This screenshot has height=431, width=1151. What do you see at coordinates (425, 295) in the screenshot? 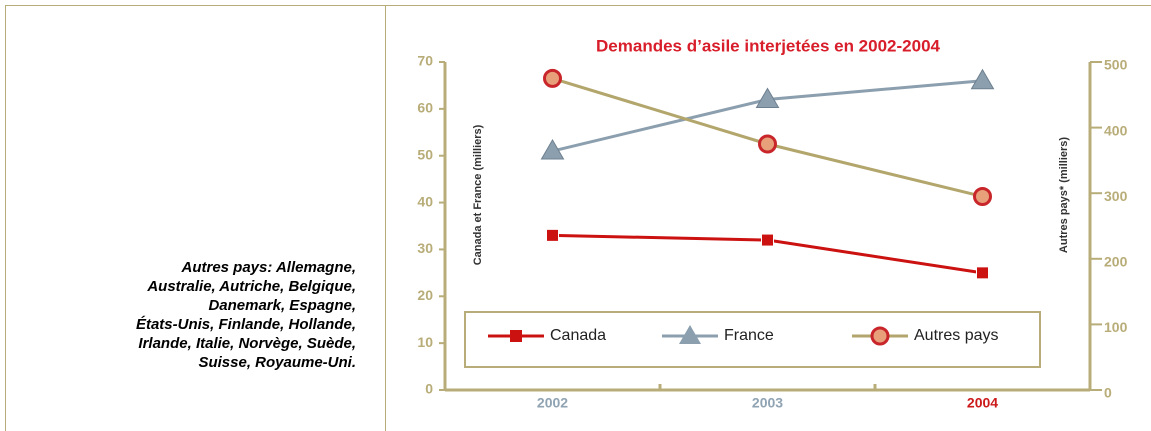
I see `y-tick-label: 20` at bounding box center [425, 295].